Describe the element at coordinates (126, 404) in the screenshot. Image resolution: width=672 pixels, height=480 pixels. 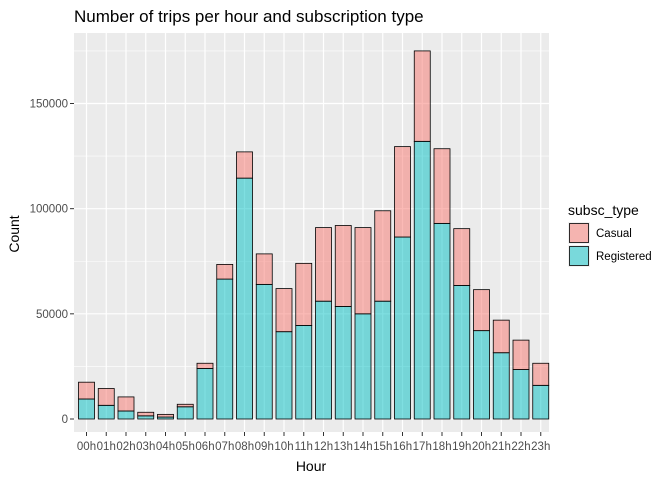
I see `bar-casual-02h` at that location.